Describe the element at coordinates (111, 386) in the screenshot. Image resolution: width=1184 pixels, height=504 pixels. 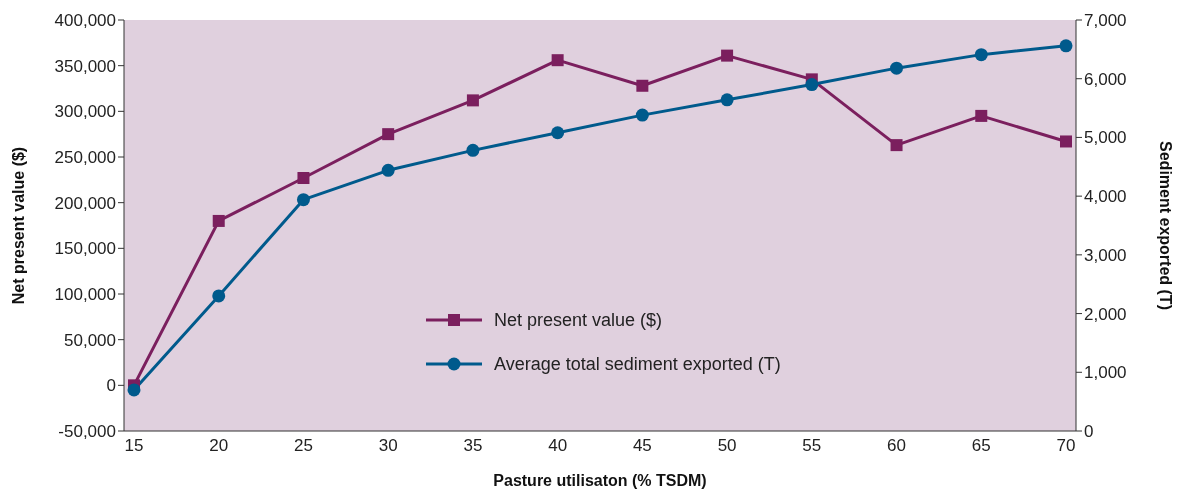
I see `y-tick-label: 0` at that location.